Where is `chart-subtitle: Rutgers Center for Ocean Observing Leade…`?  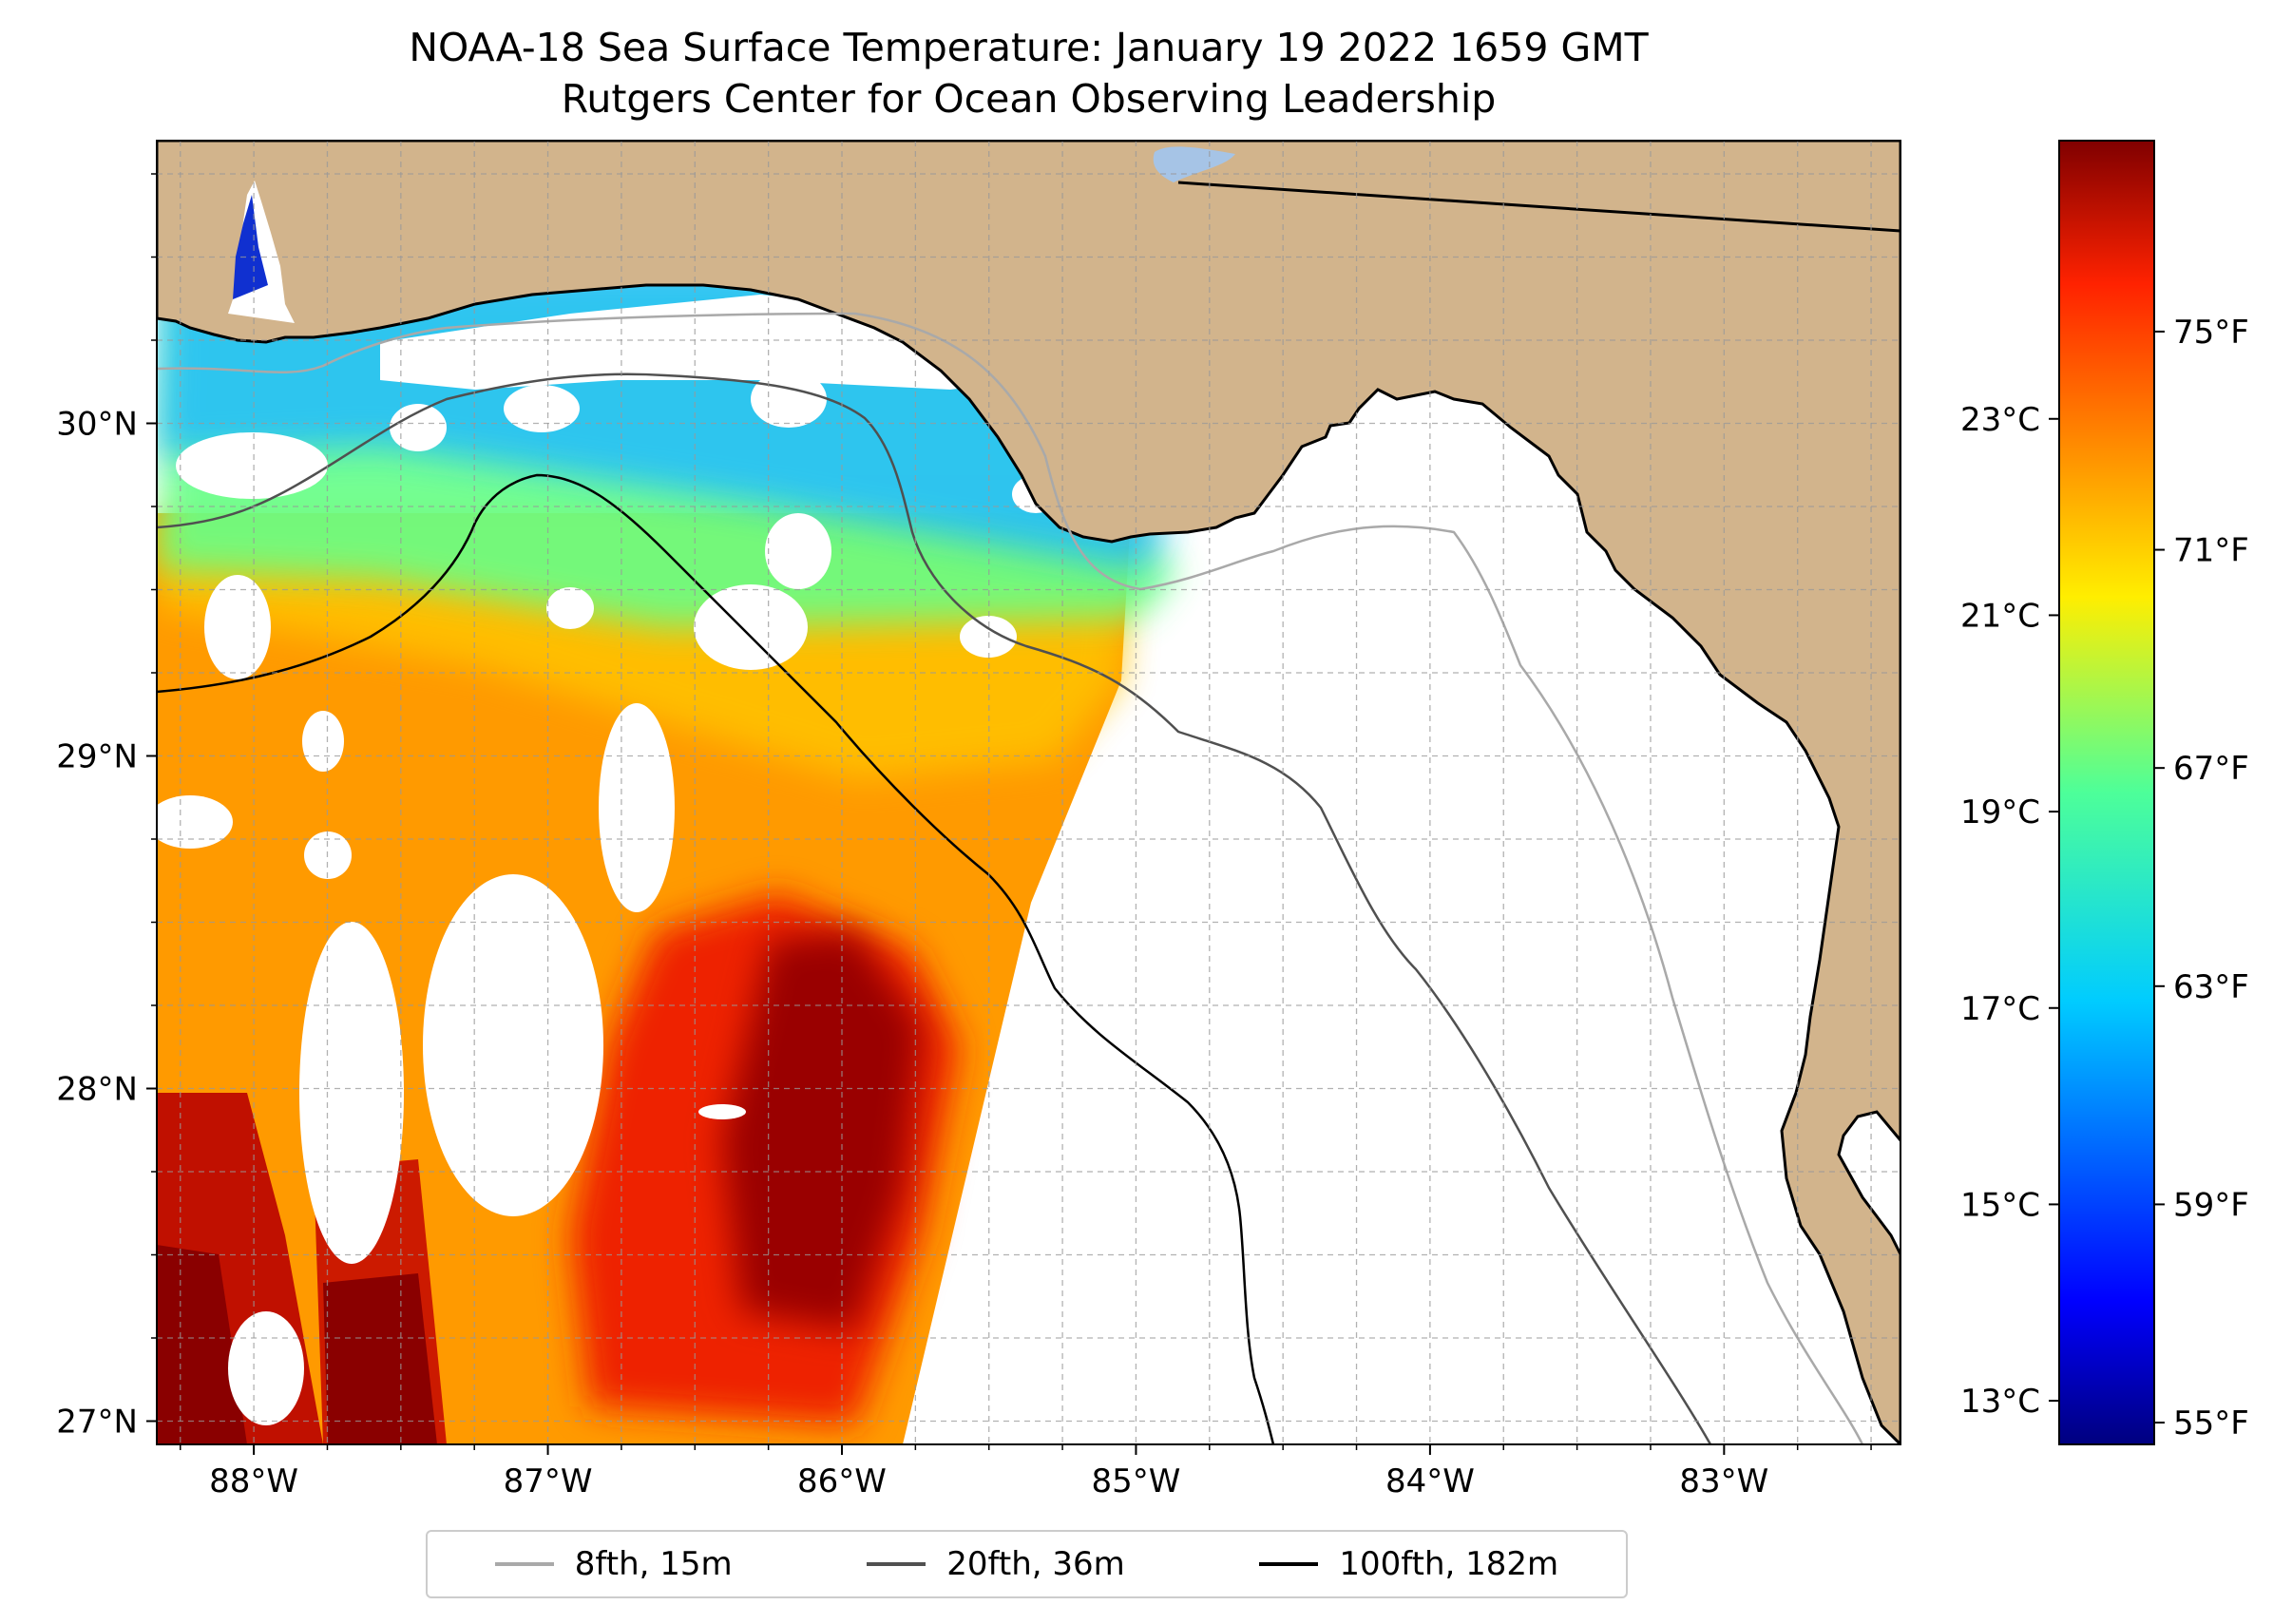 chart-subtitle: Rutgers Center for Ocean Observing Leade… is located at coordinates (1029, 99).